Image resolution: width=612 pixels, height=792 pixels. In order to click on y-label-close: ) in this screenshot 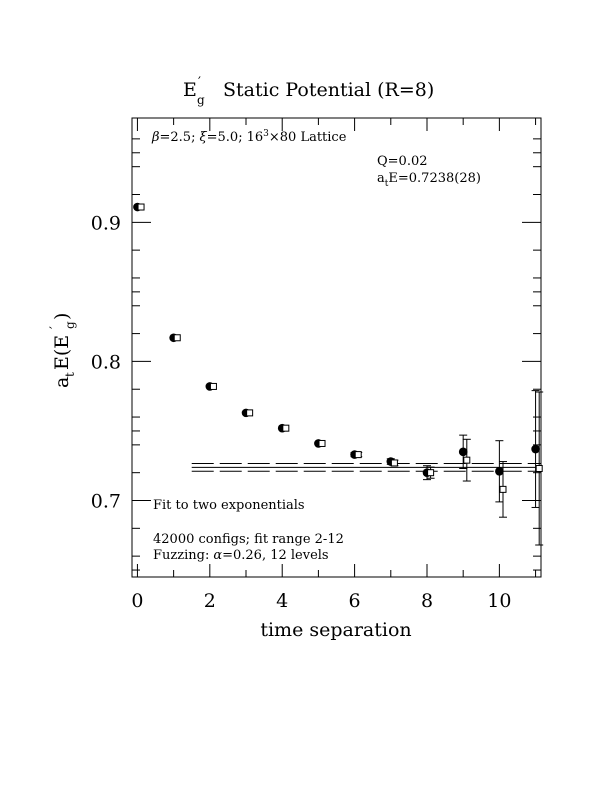, I will do `click(62, 316)`.